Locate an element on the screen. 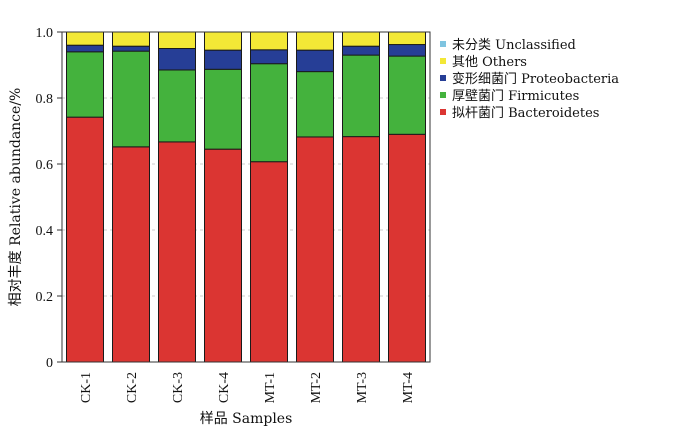  legend-label: 拟杆菌门 Bacteroidetes is located at coordinates (525, 113).